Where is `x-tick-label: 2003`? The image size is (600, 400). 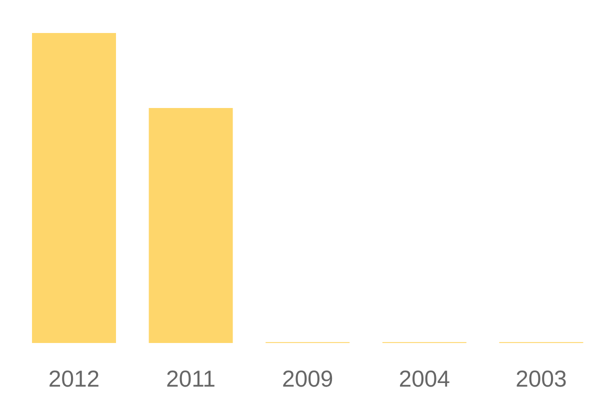
x-tick-label: 2003 is located at coordinates (541, 378).